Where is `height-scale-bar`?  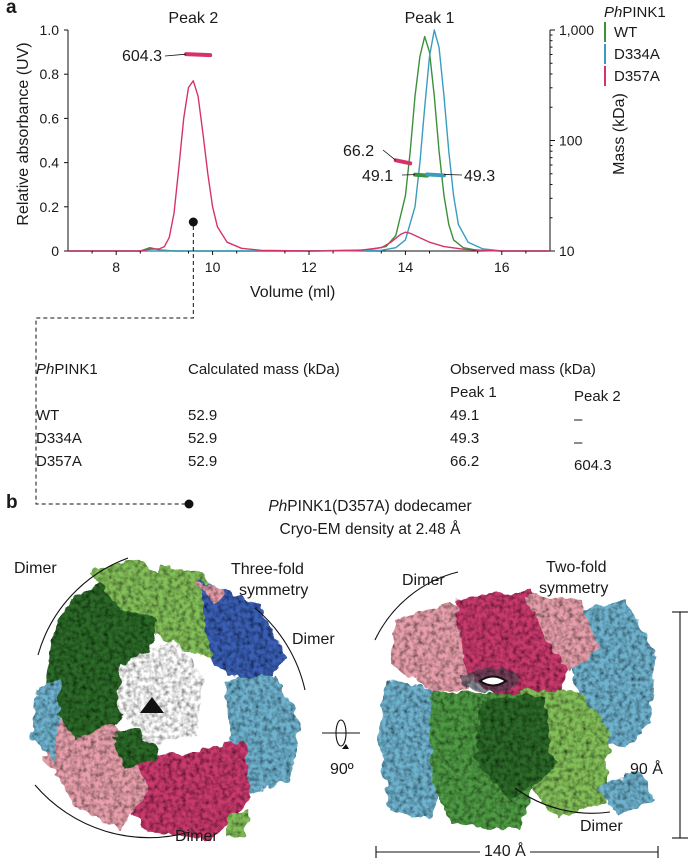 height-scale-bar is located at coordinates (680, 725).